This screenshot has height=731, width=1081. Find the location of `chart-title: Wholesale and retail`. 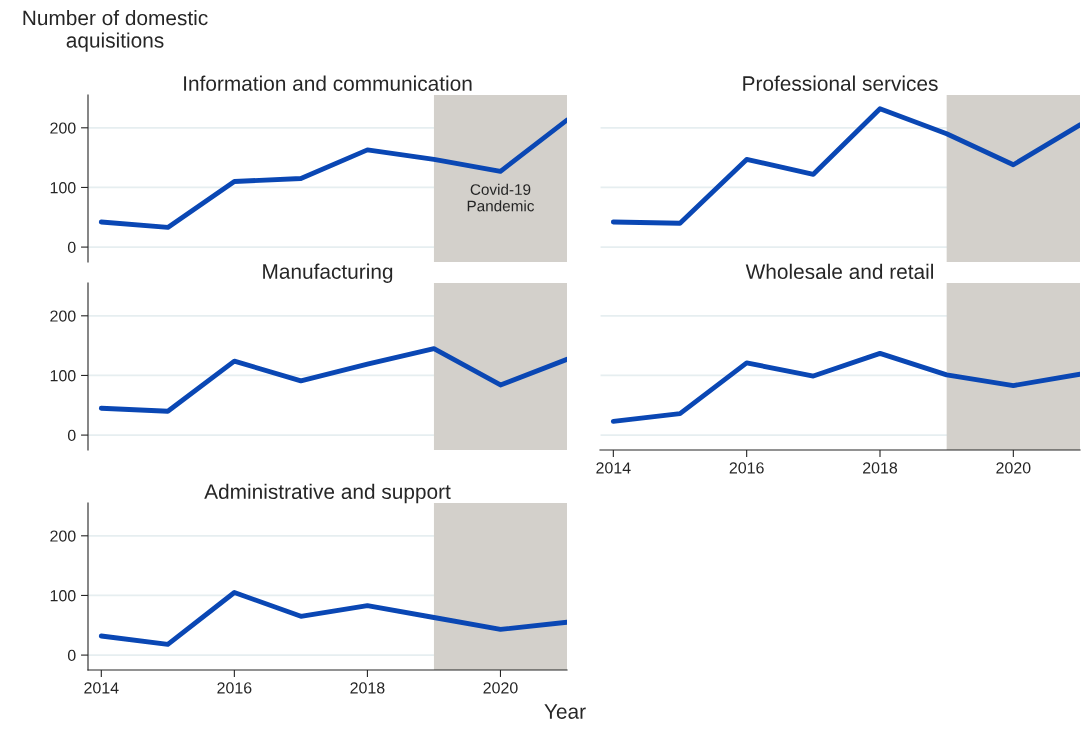

chart-title: Wholesale and retail is located at coordinates (839, 271).